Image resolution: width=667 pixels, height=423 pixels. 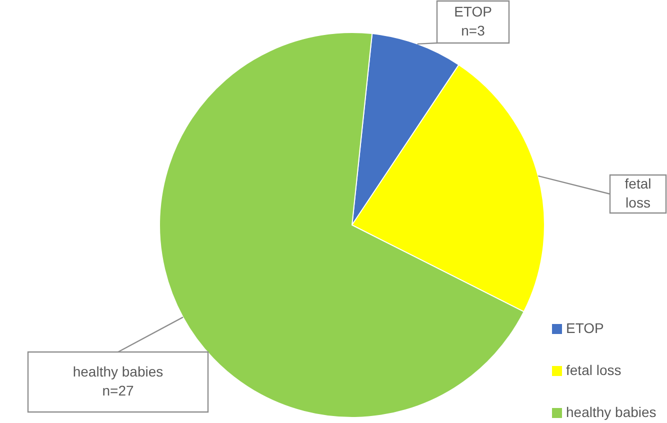 I want to click on slice-label: ETOP, so click(x=473, y=11).